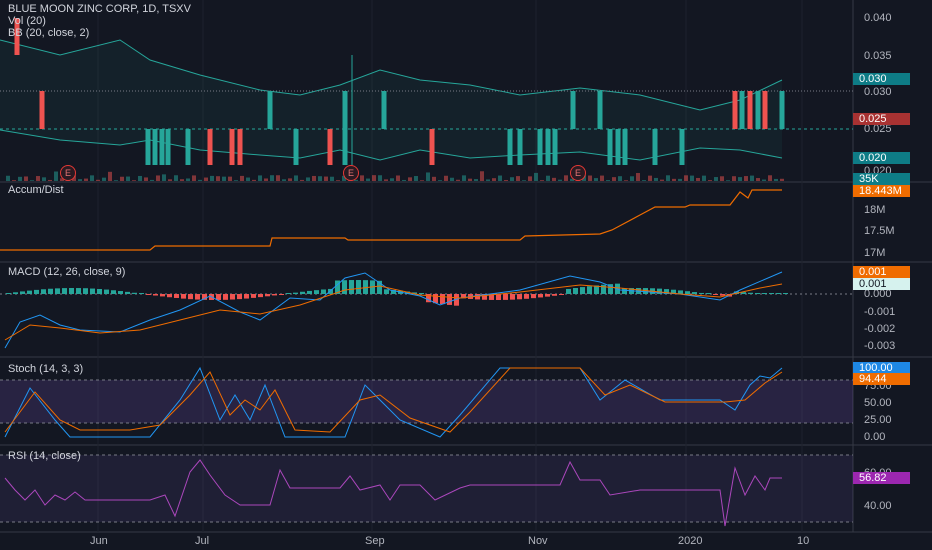 The image size is (932, 550). Describe the element at coordinates (878, 56) in the screenshot. I see `price-tick: 0.035` at that location.